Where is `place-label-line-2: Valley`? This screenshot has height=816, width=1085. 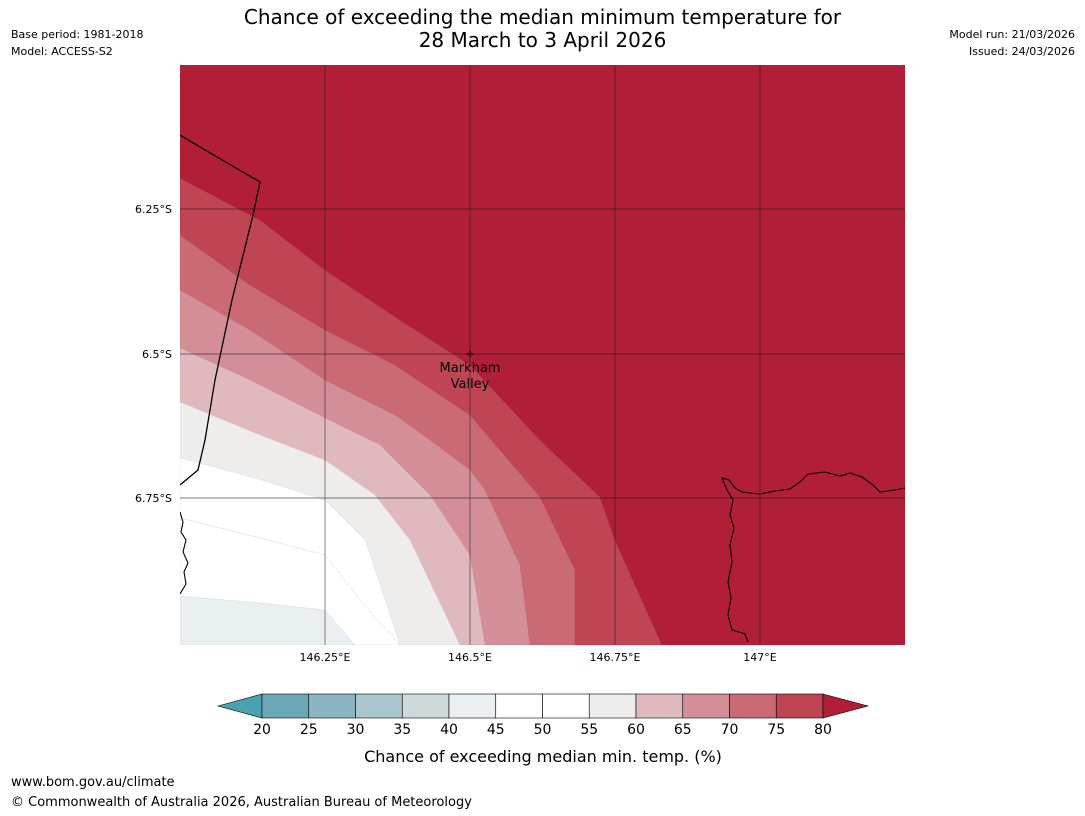
place-label-line-2: Valley is located at coordinates (470, 384).